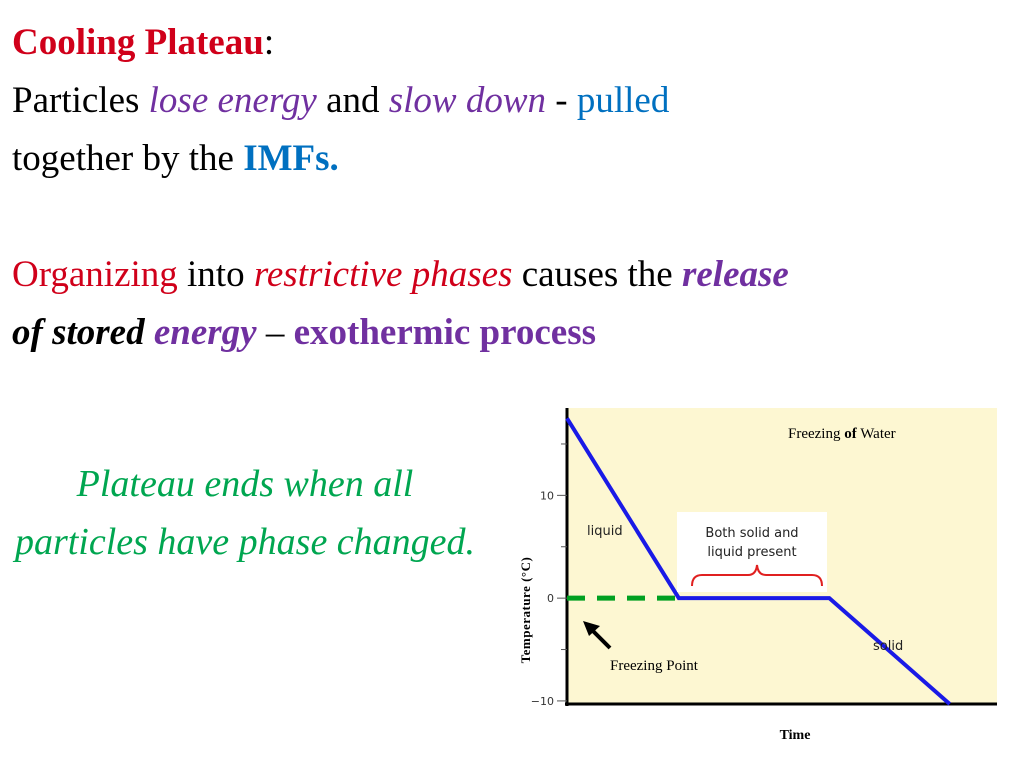  I want to click on freezing-point-label: Freezing Point, so click(654, 666).